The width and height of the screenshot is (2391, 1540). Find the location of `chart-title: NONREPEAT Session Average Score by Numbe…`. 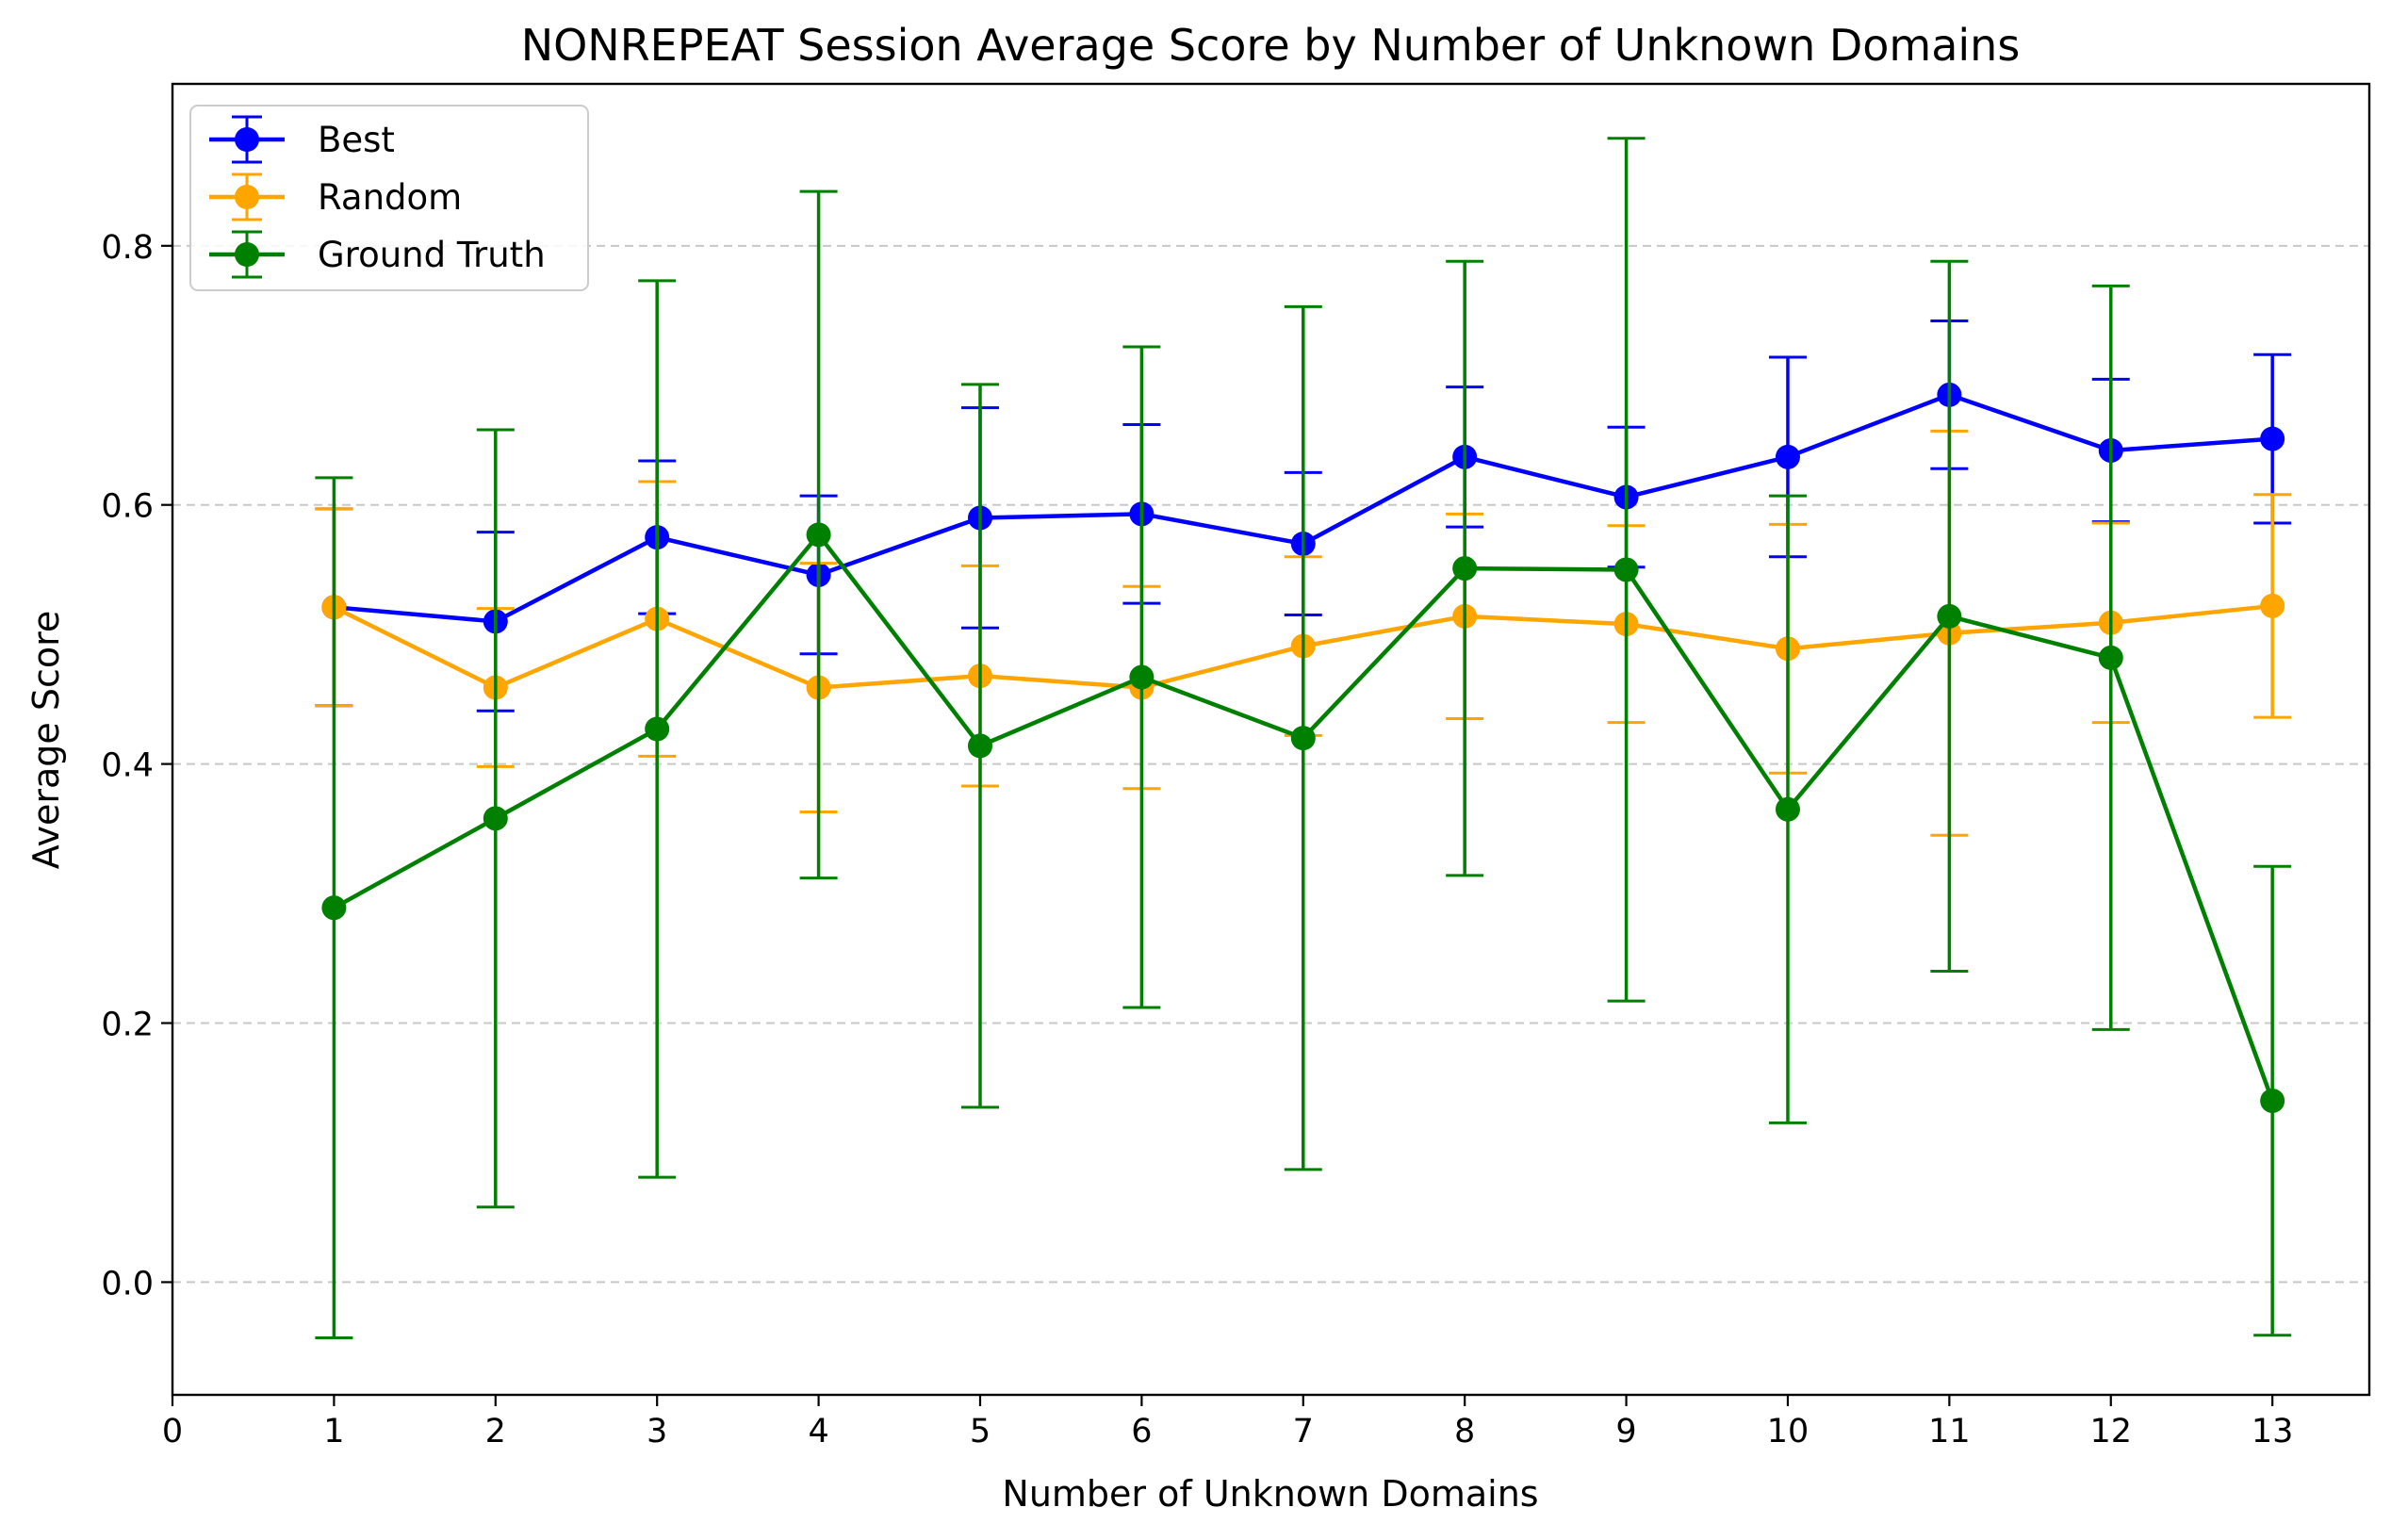

chart-title: NONREPEAT Session Average Score by Numbe… is located at coordinates (1271, 45).